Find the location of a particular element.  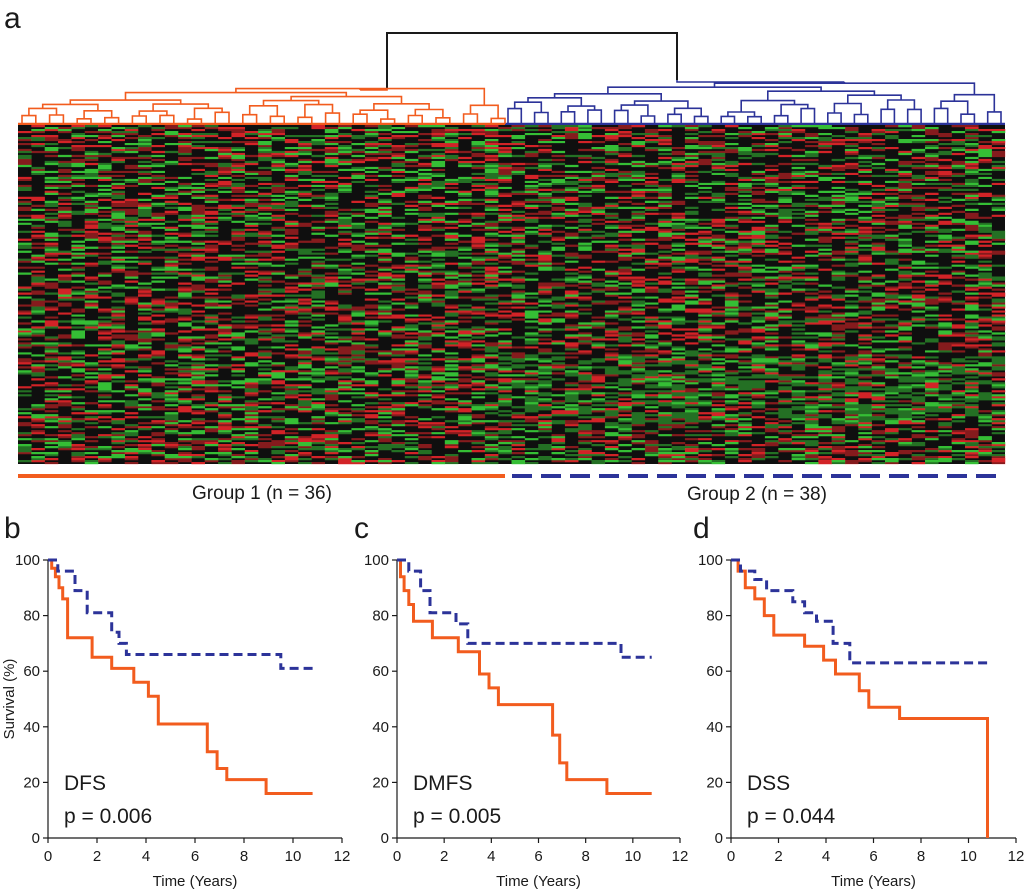

p-value: p = 0.005 is located at coordinates (457, 816).